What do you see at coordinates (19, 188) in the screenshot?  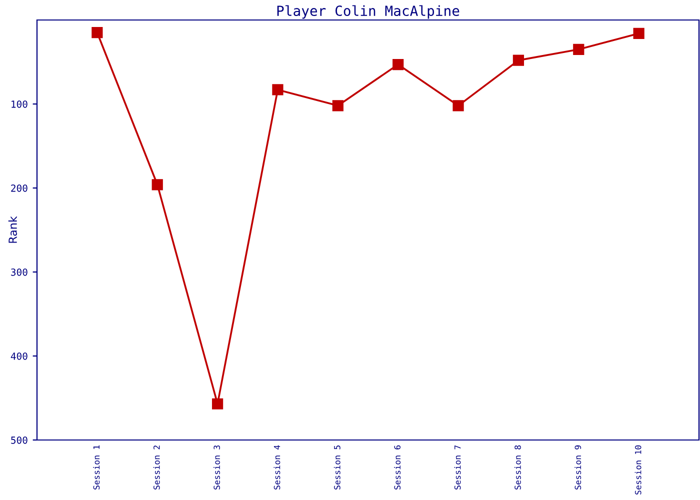 I see `y-tick-label: 200` at bounding box center [19, 188].